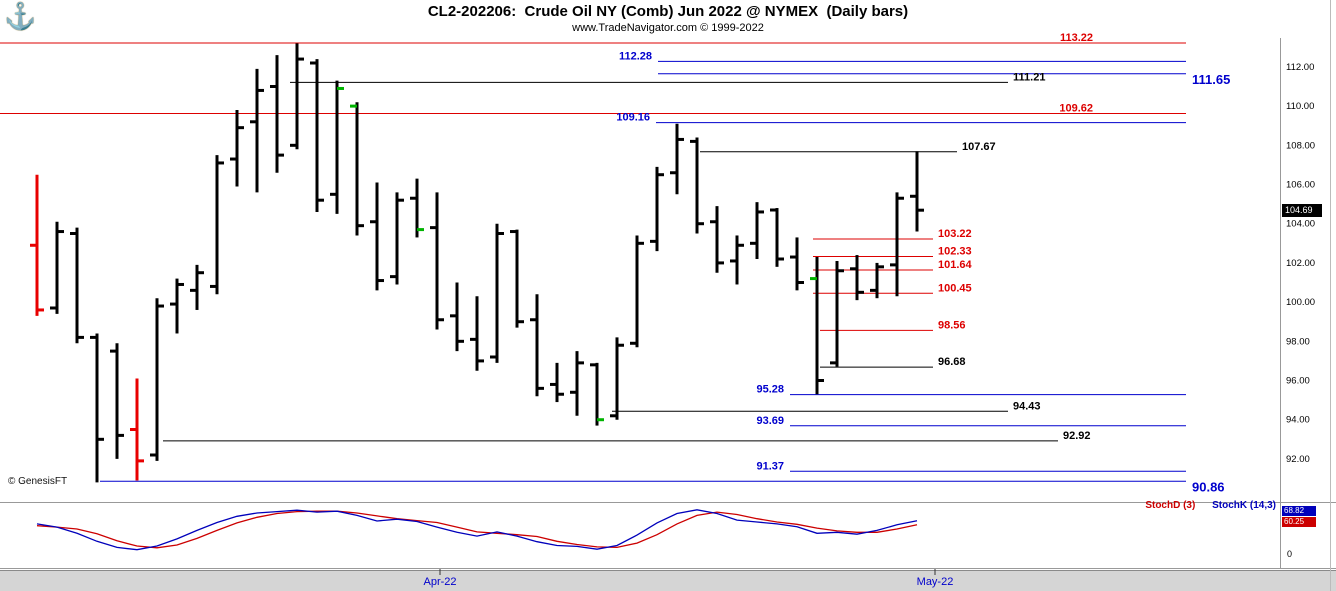 The width and height of the screenshot is (1336, 591). Describe the element at coordinates (1208, 486) in the screenshot. I see `level-label-90.86: 90.86` at that location.